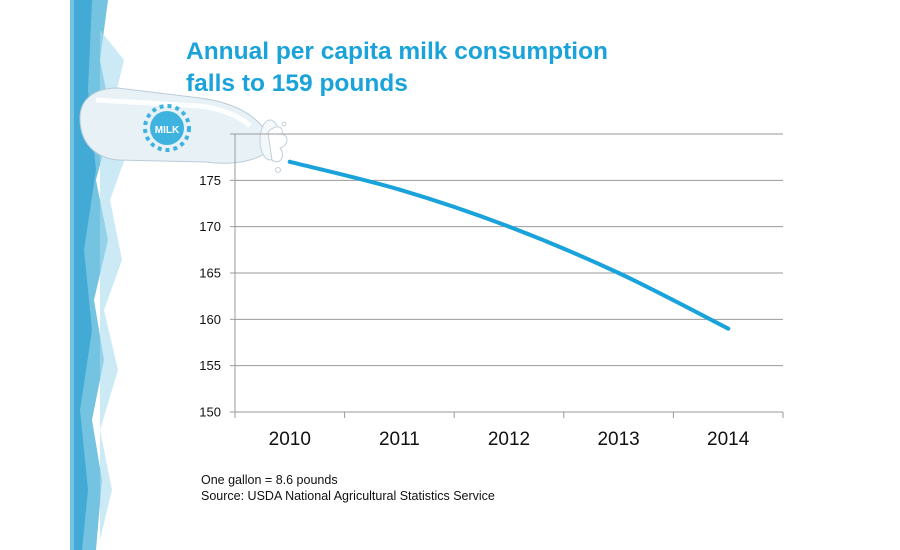 The height and width of the screenshot is (550, 900). Describe the element at coordinates (297, 83) in the screenshot. I see `chart-title-line-2: falls to 159 pounds` at that location.